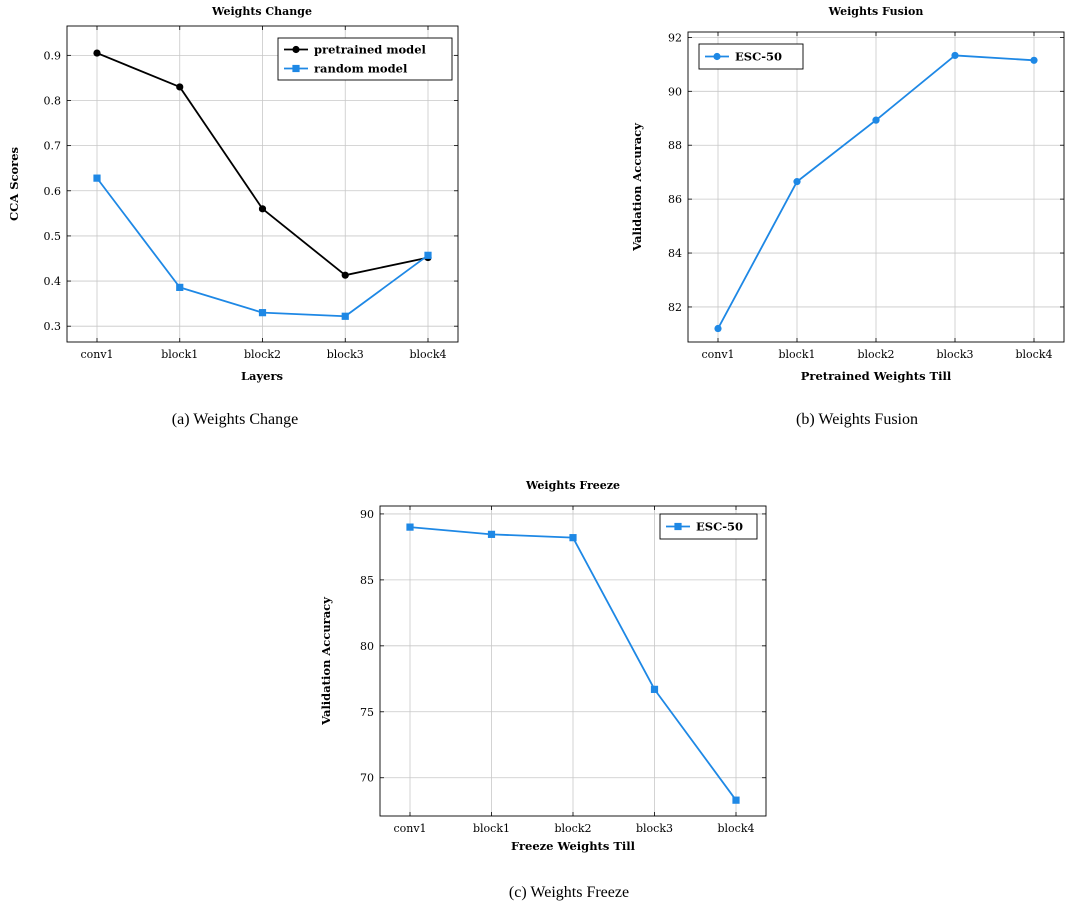  Describe the element at coordinates (367, 778) in the screenshot. I see `y-tick-label: 70` at that location.